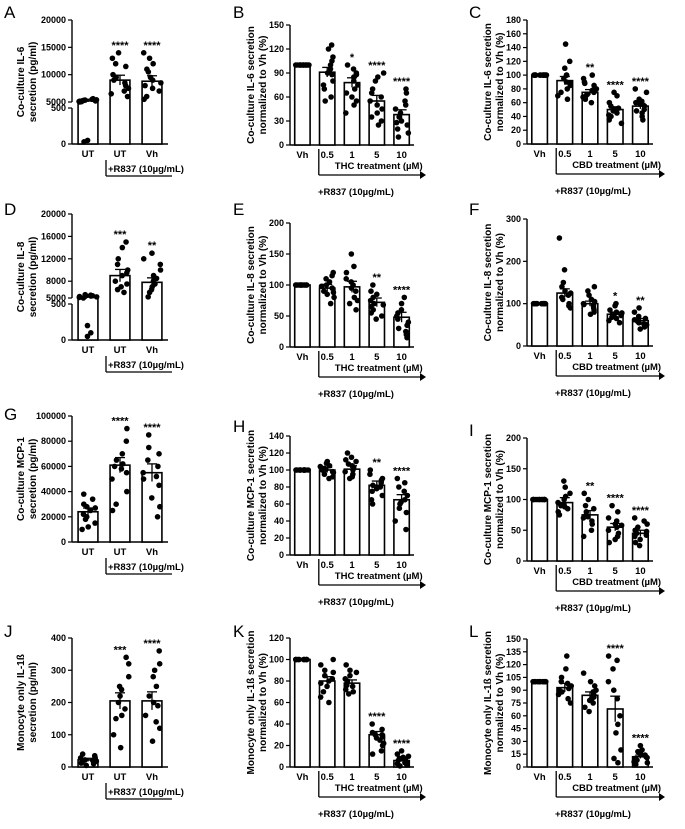 The image size is (685, 829). What do you see at coordinates (279, 746) in the screenshot?
I see `y-tick-label: 20` at bounding box center [279, 746].